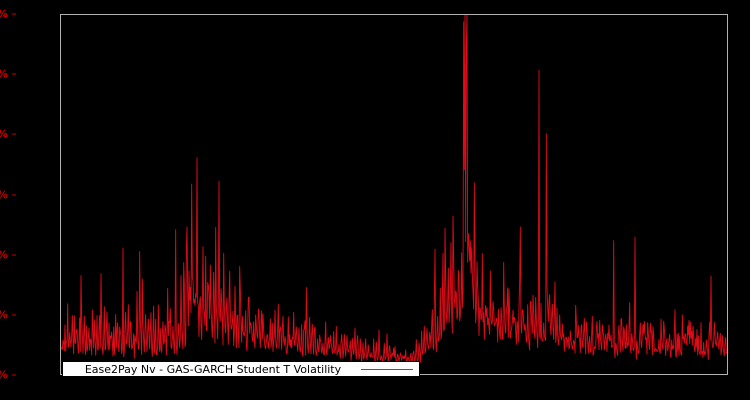 Image resolution: width=750 pixels, height=400 pixels. What do you see at coordinates (4, 14) in the screenshot?
I see `y-tick-label: 600%` at bounding box center [4, 14].